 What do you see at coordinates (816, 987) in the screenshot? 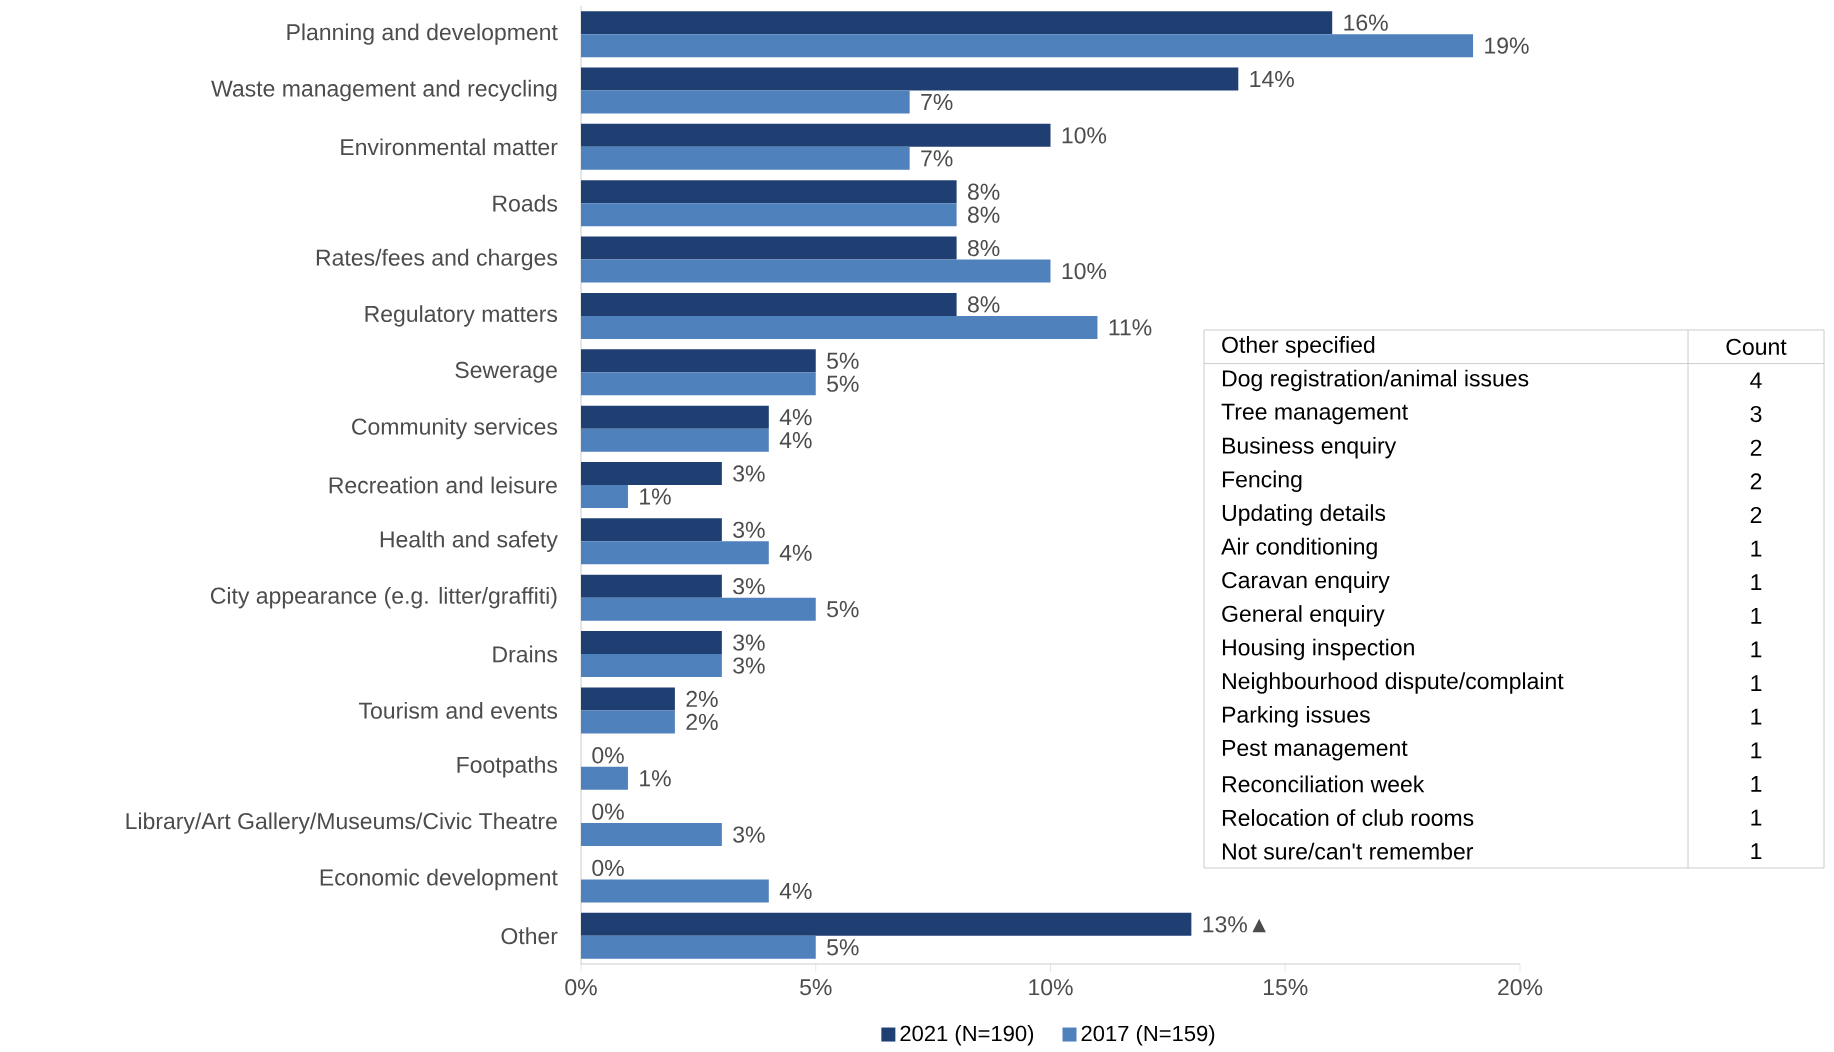
I see `x-tick-label: 5%` at bounding box center [816, 987].